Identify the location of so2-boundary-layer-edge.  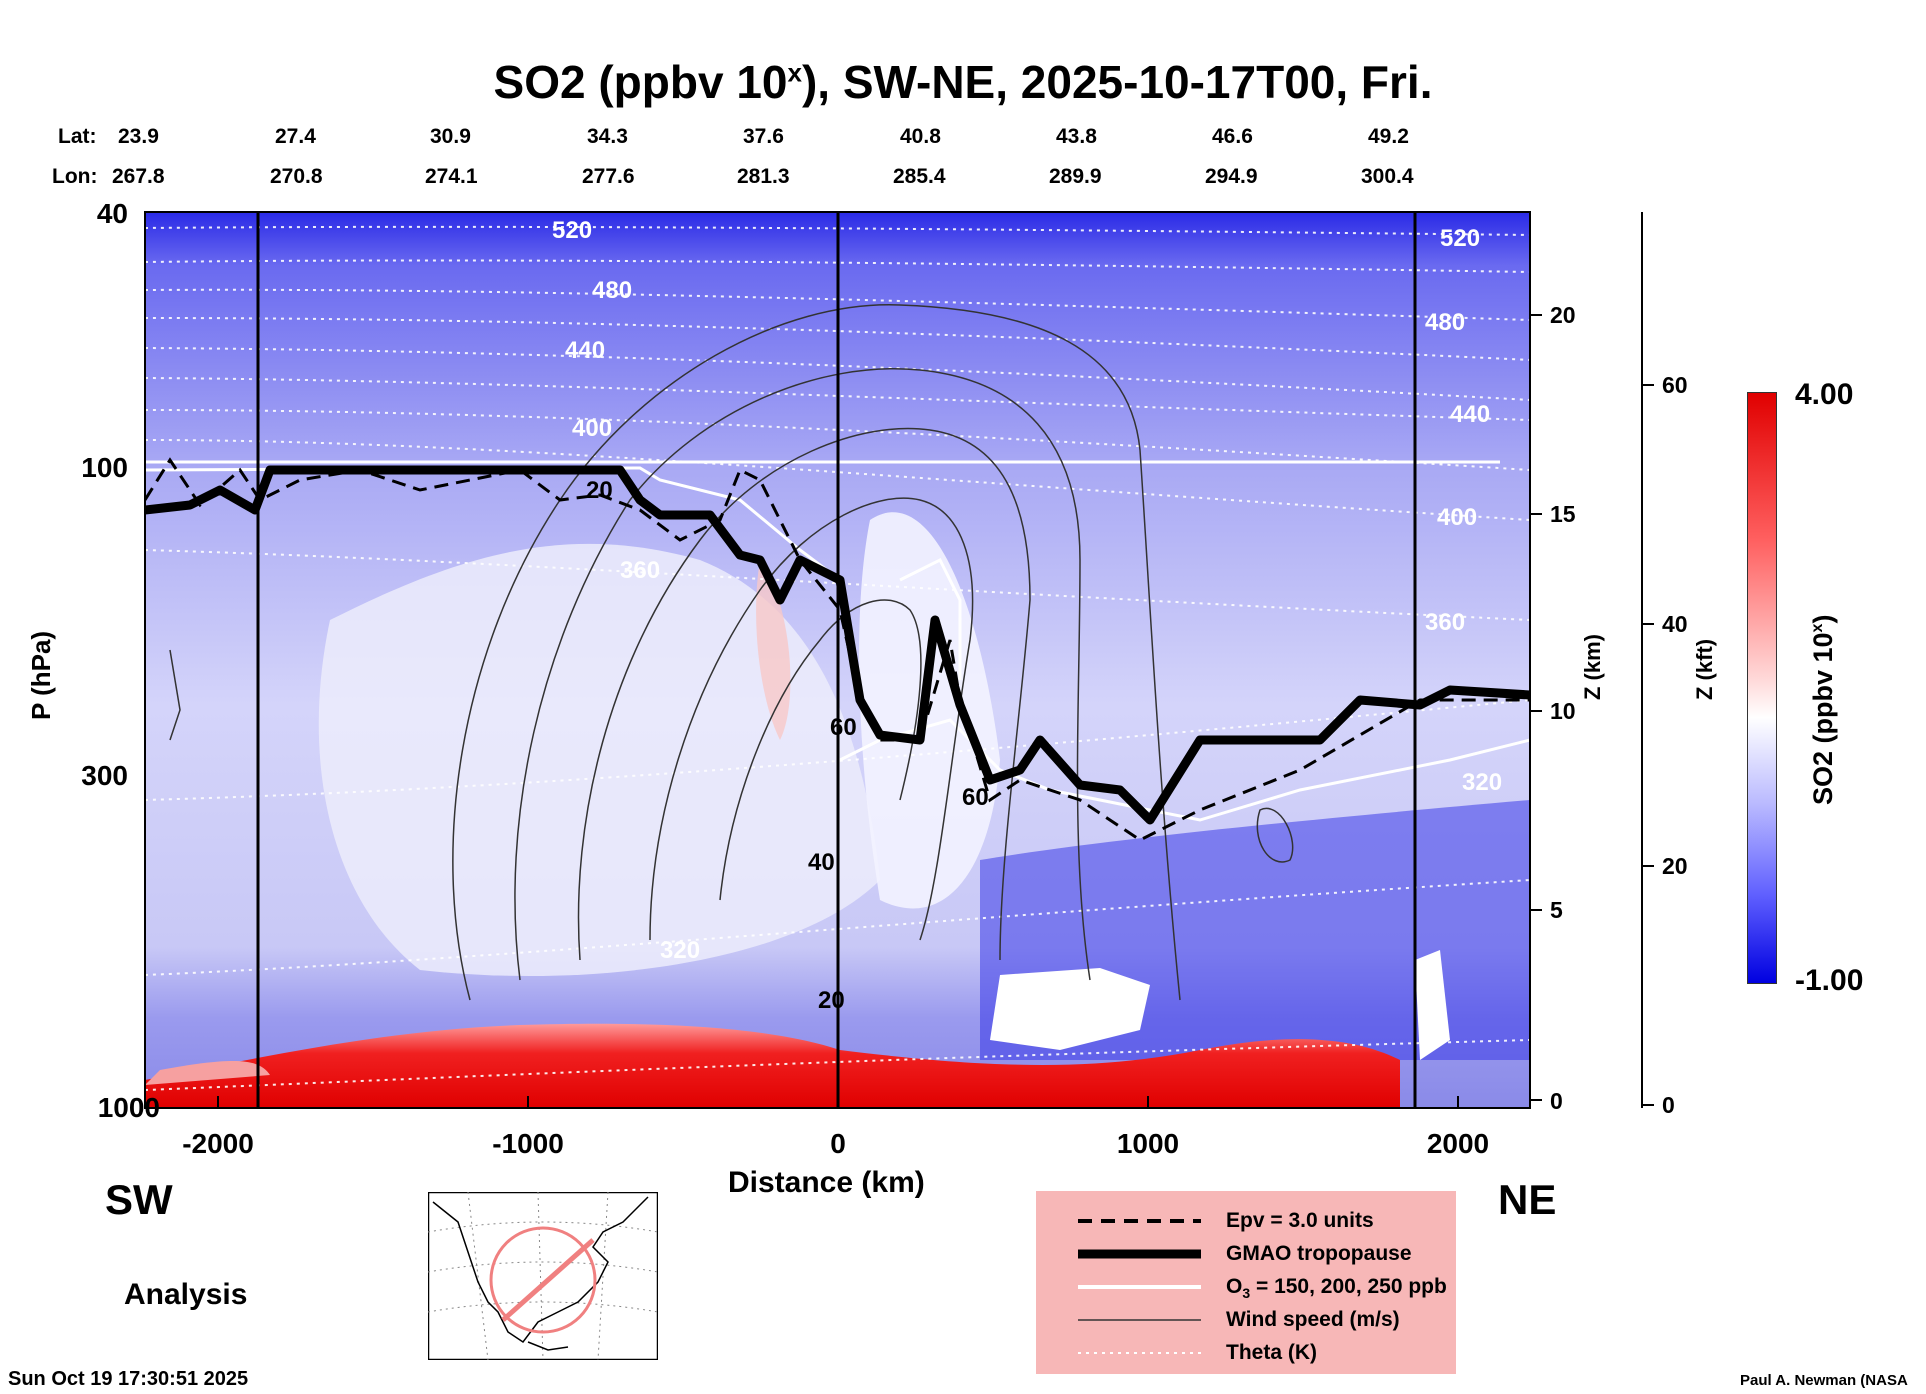
(207, 1072).